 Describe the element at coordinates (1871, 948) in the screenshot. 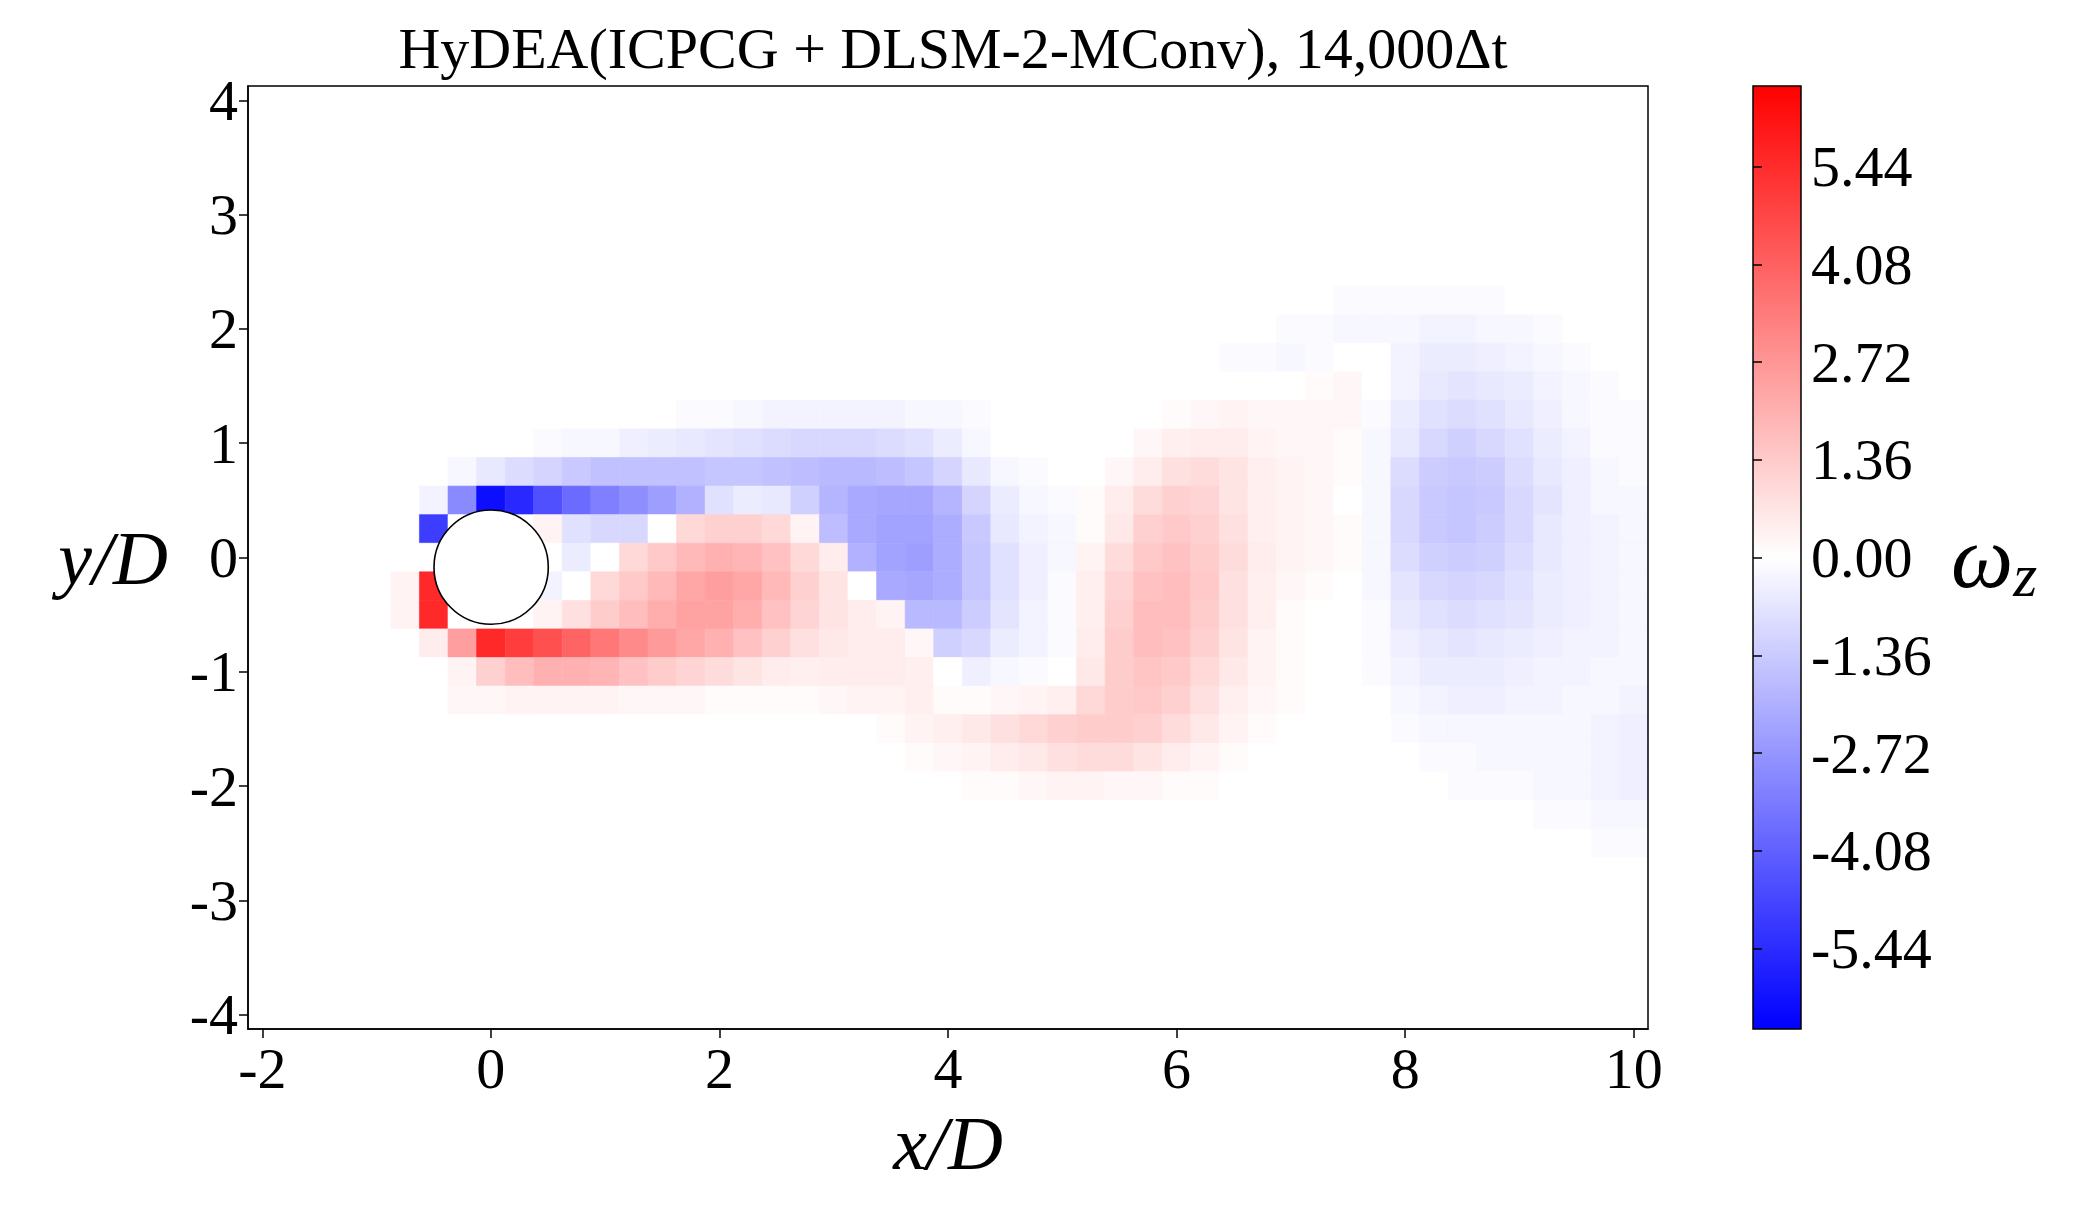

I see `color-bar-label: -5.44` at that location.